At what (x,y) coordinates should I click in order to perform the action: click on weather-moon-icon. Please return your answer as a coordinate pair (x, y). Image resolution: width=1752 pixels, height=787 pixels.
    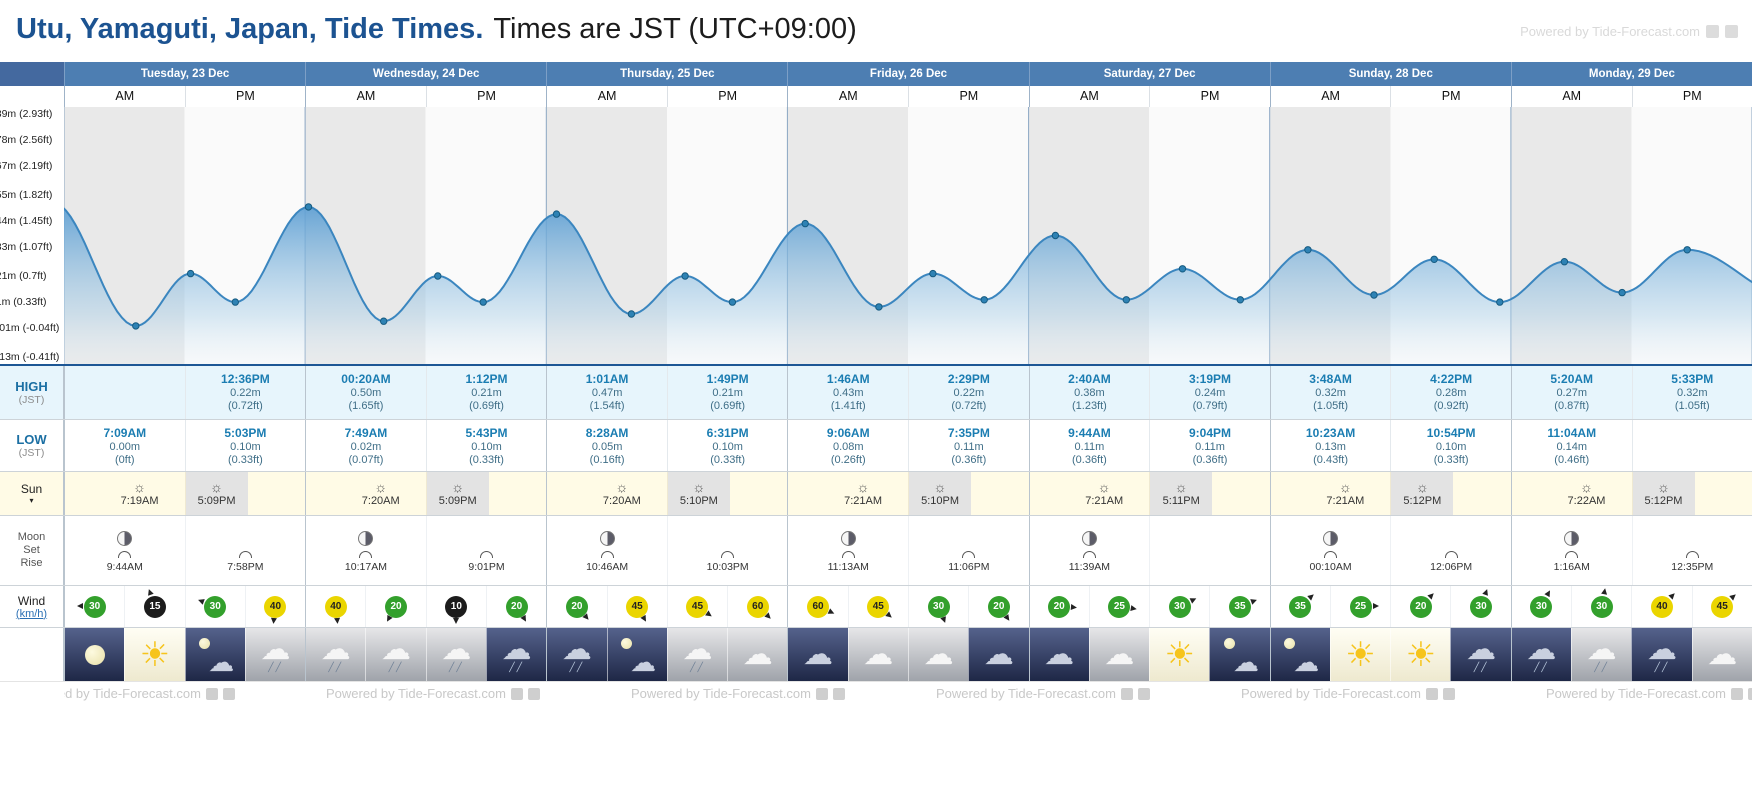
    Looking at the image, I should click on (94, 654).